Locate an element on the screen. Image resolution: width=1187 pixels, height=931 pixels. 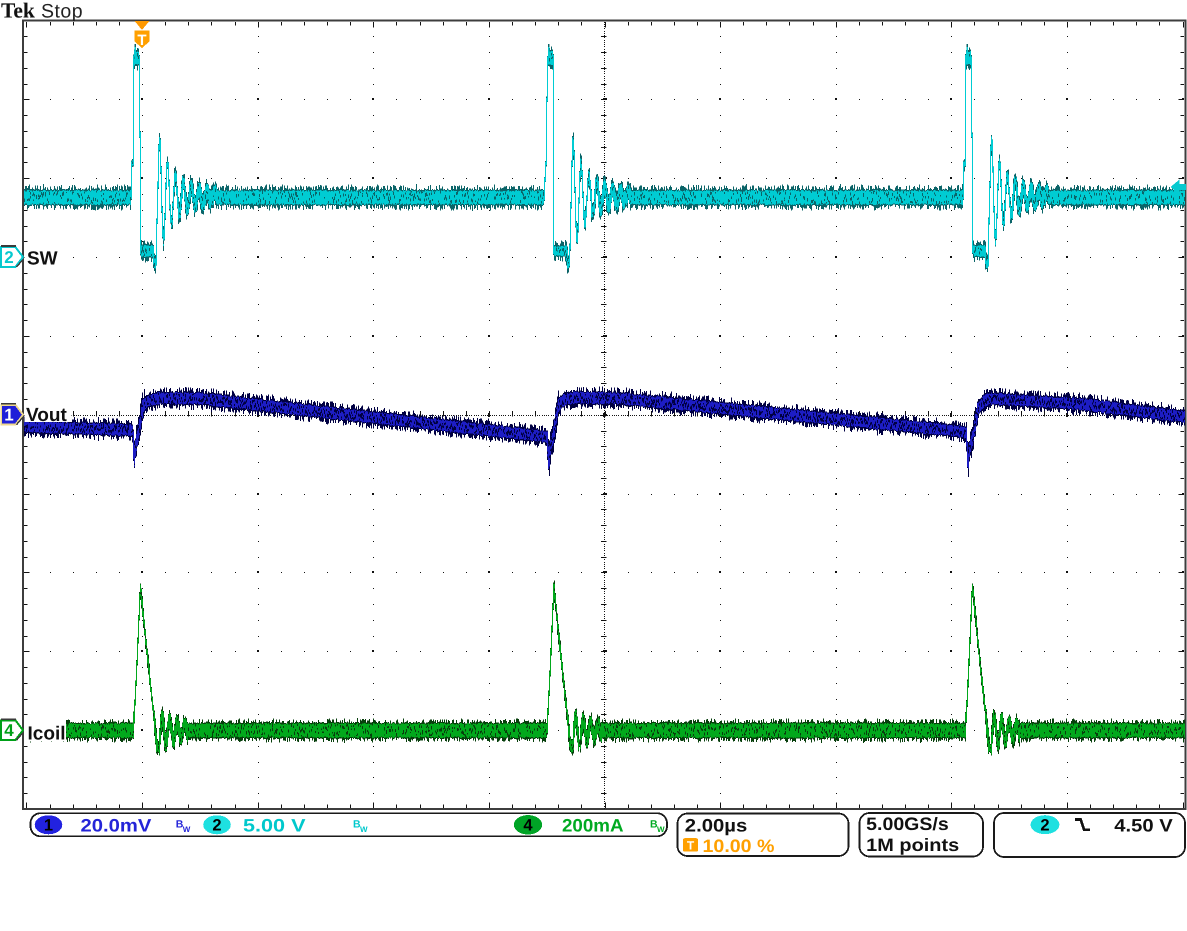
svg-text: 10.00 % is located at coordinates (739, 846).